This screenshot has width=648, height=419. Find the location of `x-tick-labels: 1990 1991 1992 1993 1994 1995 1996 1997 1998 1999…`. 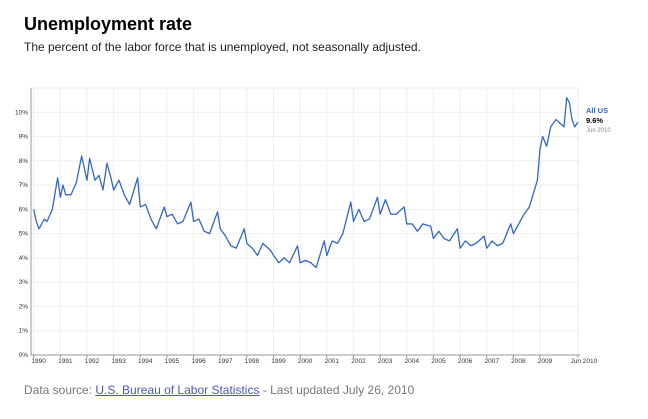

x-tick-labels: 1990 1991 1992 1993 1994 1995 1996 1997 1998 1999… is located at coordinates (314, 361).